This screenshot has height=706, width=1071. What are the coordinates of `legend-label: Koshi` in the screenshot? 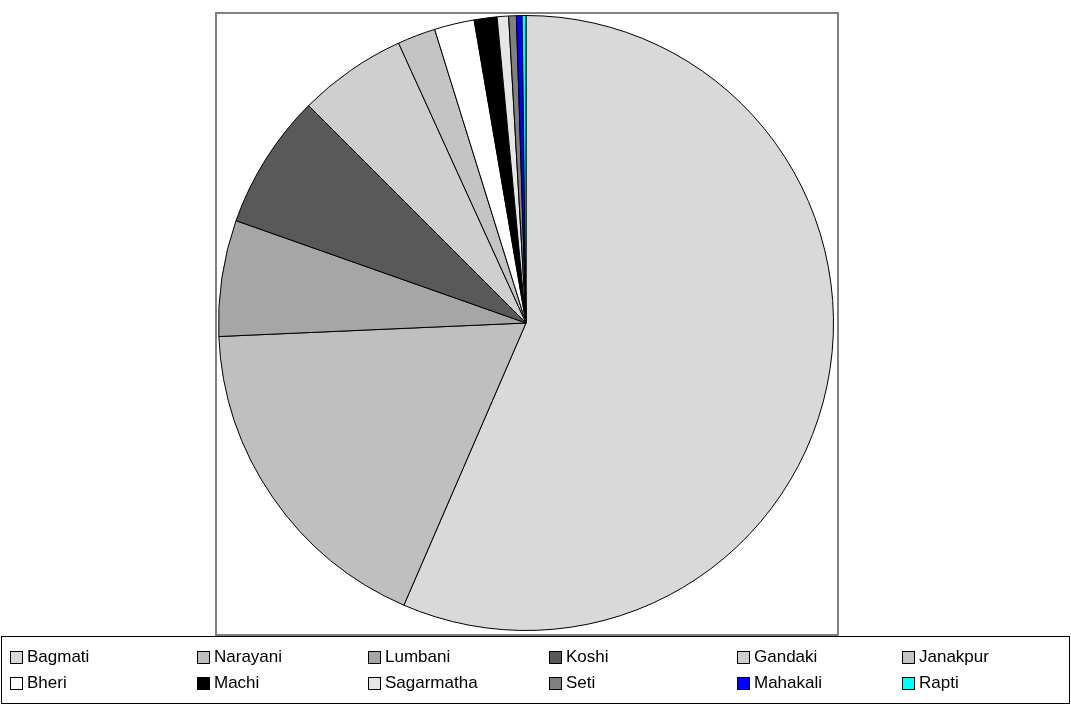 It's located at (587, 657).